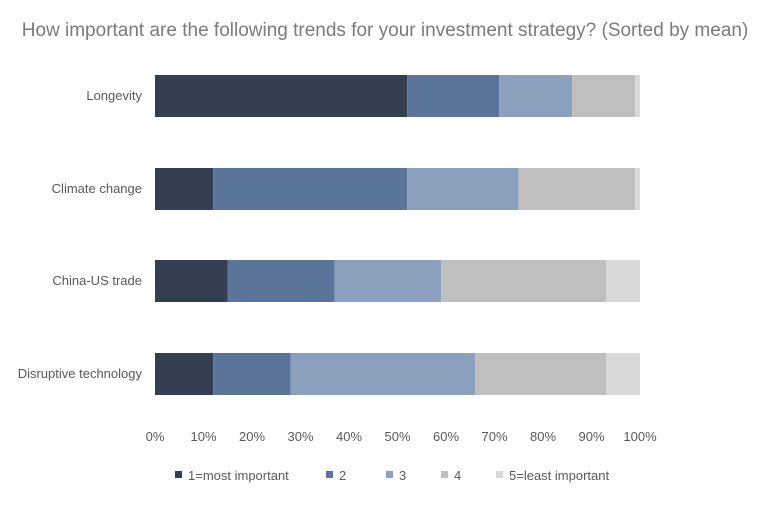  Describe the element at coordinates (402, 475) in the screenshot. I see `legend-label: 3` at that location.